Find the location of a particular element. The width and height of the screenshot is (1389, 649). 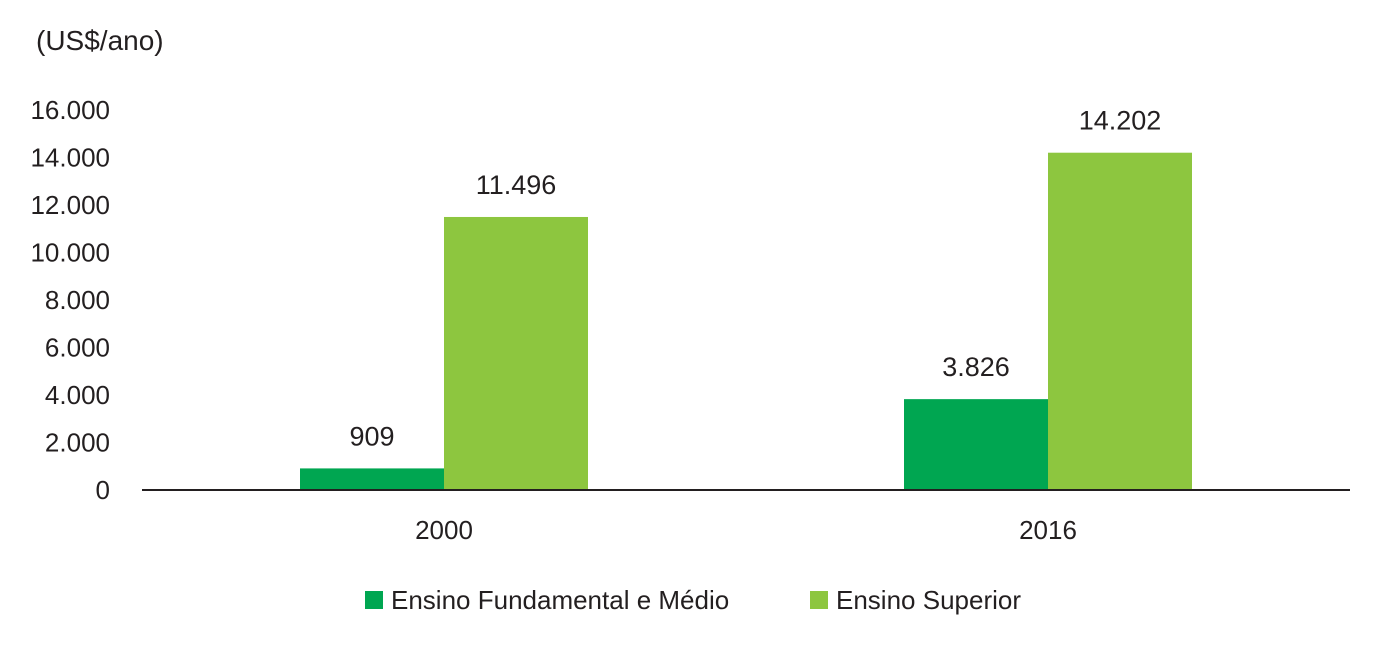

bar-value-label: 909 is located at coordinates (371, 436).